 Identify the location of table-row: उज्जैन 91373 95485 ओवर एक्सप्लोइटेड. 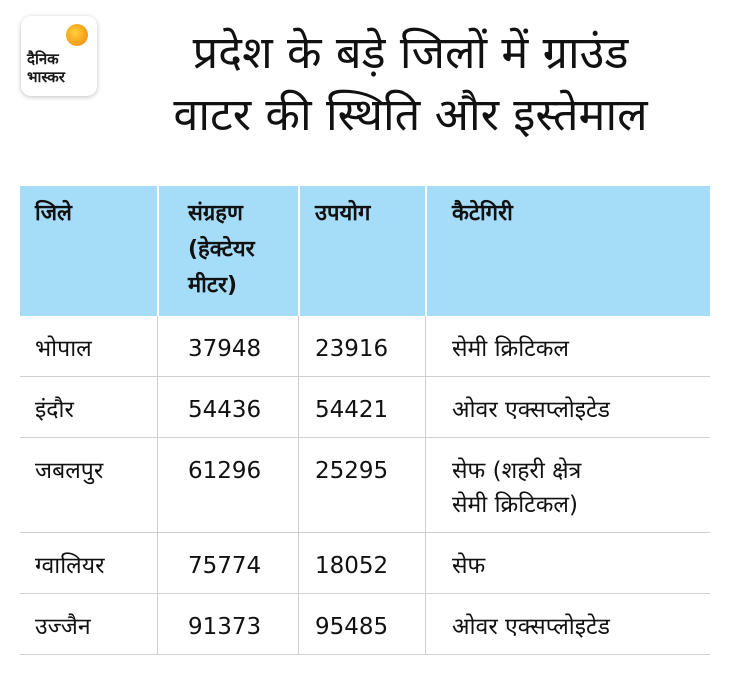
(365, 624).